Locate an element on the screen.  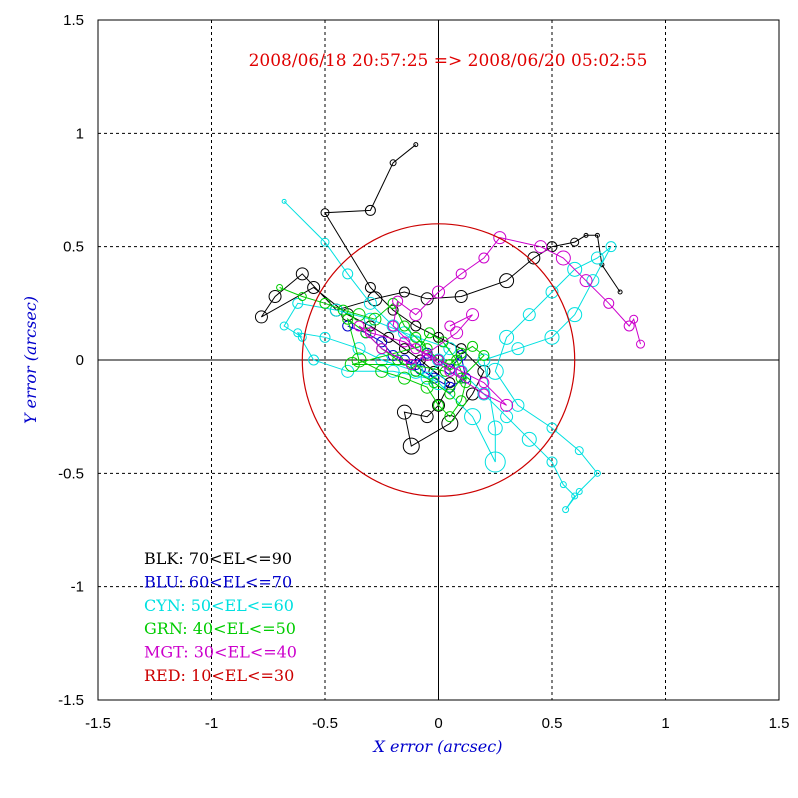
legend-entry: MGT: 30<EL<=40 is located at coordinates (220, 652).